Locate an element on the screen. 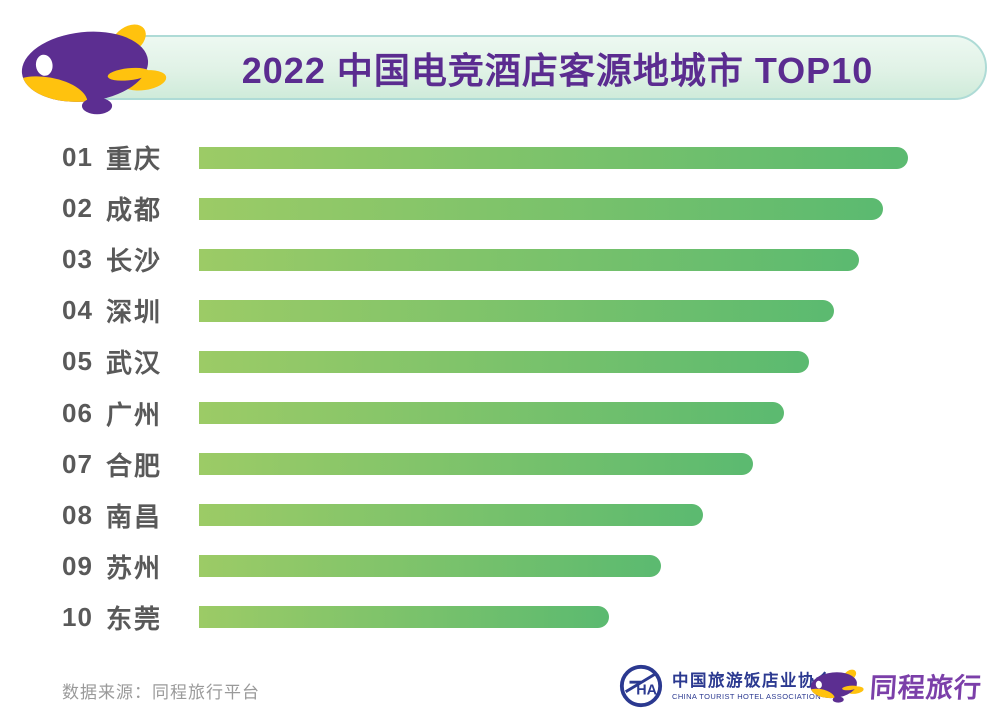 The image size is (1002, 722). chart-row: 05 武汉 is located at coordinates (501, 361).